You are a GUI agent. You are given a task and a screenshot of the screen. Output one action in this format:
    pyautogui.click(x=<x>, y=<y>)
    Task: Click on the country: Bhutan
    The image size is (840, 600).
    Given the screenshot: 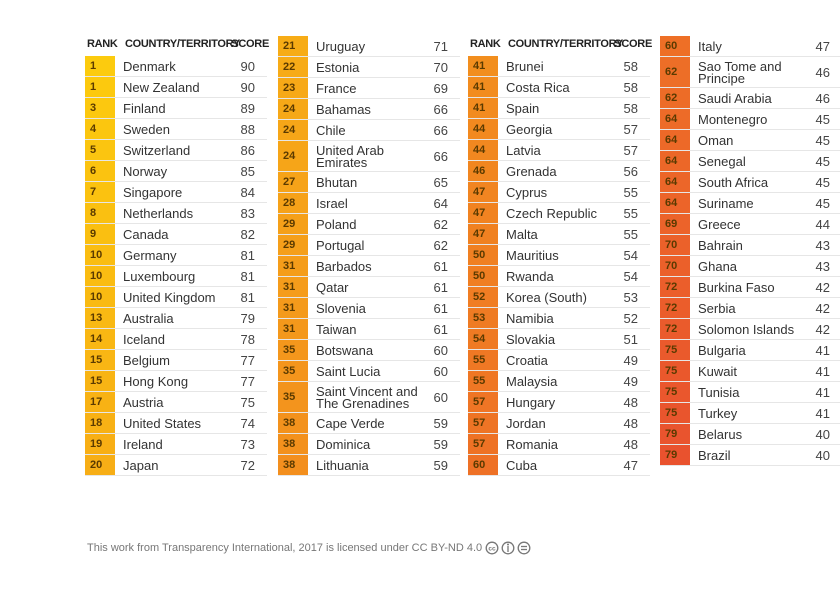 What is the action you would take?
    pyautogui.click(x=337, y=182)
    